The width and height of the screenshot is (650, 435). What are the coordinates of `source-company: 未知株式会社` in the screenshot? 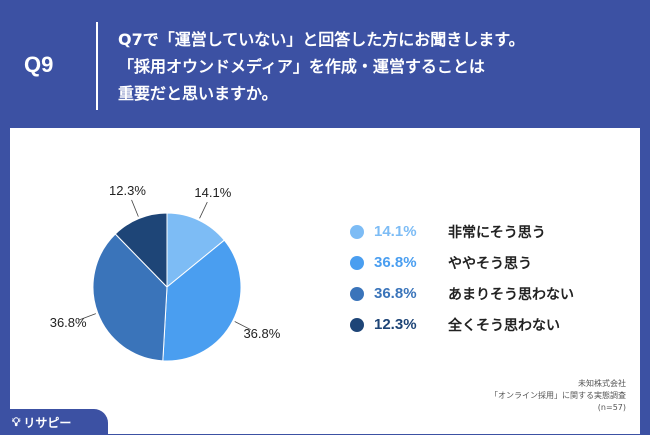 It's located at (602, 383).